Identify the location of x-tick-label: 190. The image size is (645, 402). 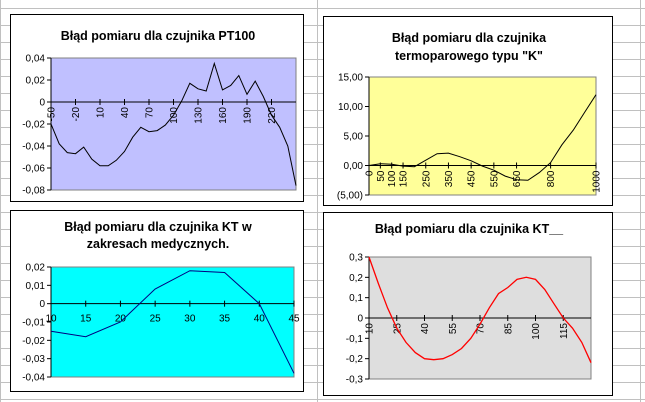
(248, 115).